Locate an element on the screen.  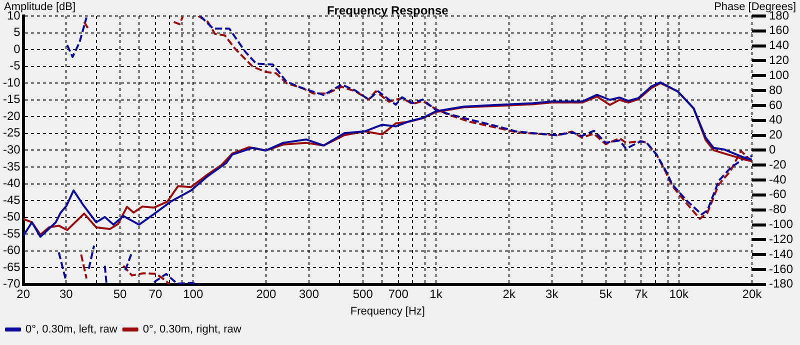
line-series is located at coordinates (77, 37).